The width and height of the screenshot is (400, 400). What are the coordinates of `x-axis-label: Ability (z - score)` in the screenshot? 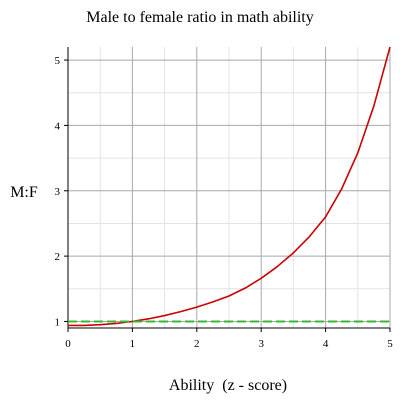 It's located at (228, 385).